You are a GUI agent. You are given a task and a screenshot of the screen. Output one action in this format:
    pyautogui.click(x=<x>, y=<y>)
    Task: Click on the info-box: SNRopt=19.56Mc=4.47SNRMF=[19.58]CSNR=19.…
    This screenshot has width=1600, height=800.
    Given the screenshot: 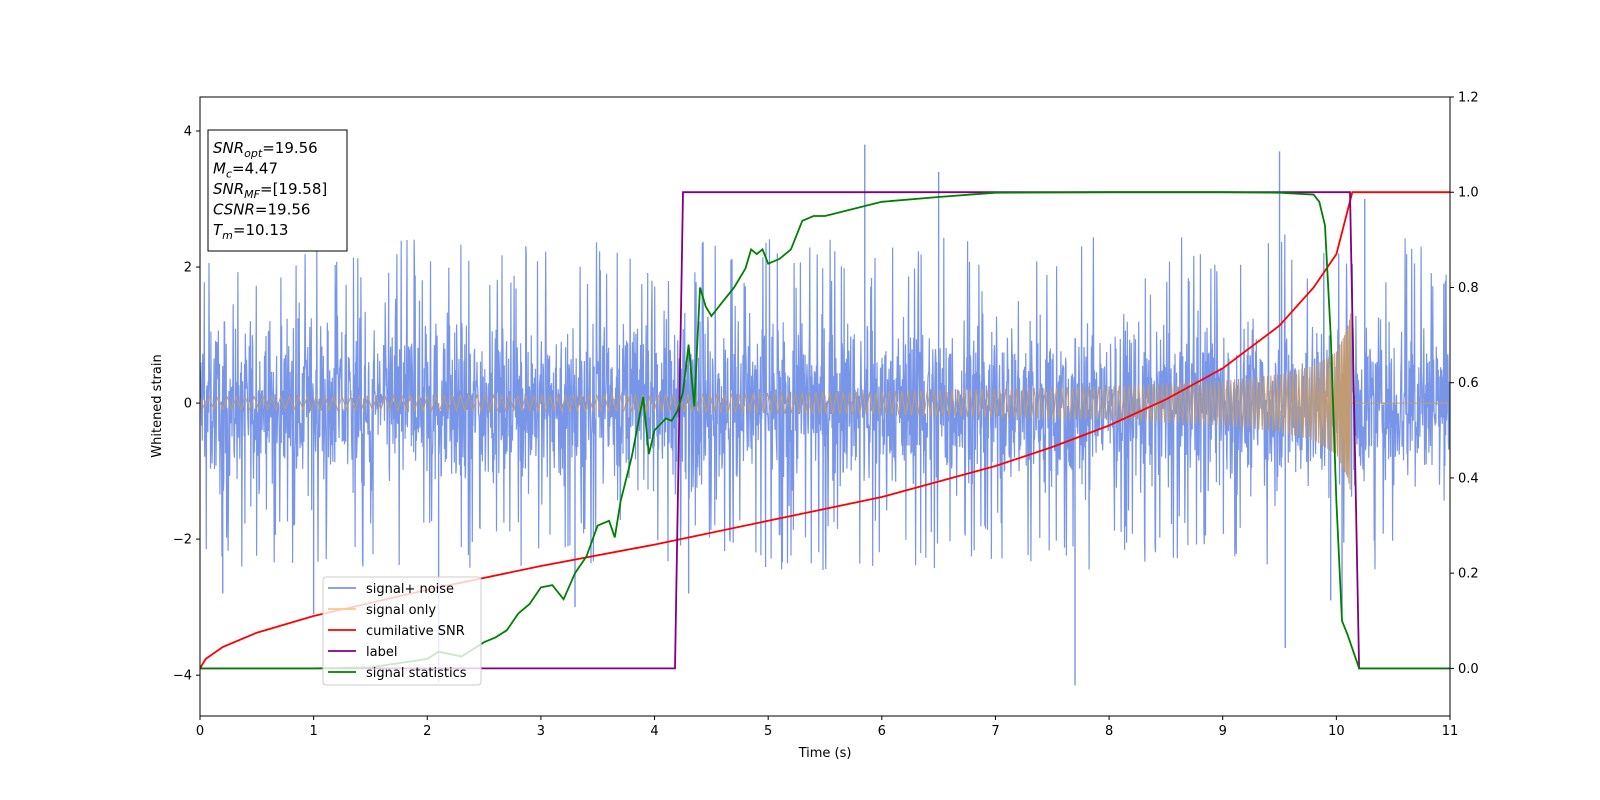 What is the action you would take?
    pyautogui.click(x=277, y=190)
    